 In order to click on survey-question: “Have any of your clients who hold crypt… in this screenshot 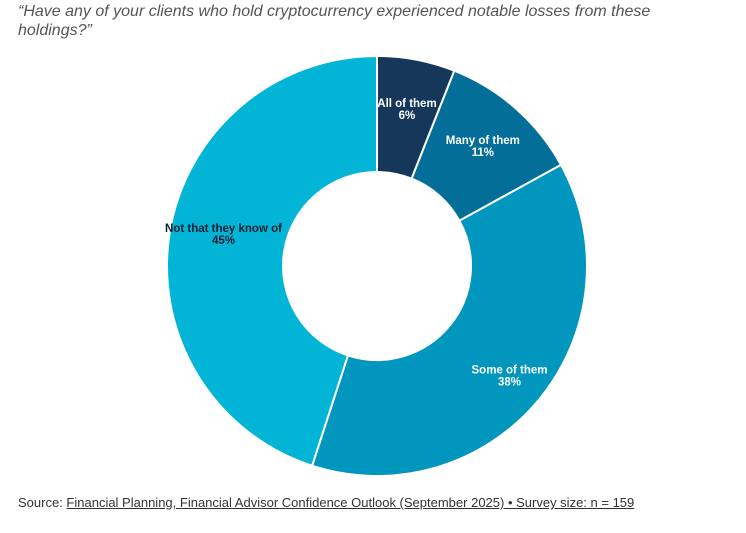, I will do `click(334, 21)`.